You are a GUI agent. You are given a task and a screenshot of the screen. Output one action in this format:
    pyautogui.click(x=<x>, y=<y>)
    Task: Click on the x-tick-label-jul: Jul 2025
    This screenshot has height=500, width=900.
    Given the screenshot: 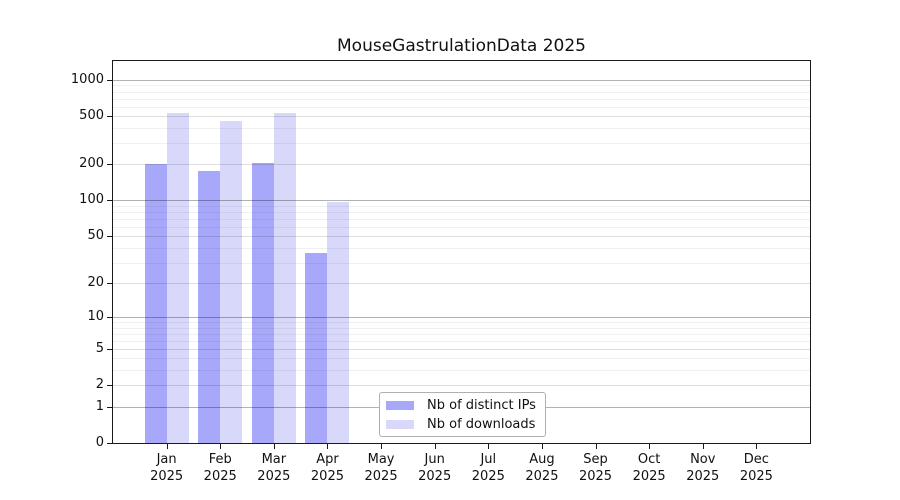 What is the action you would take?
    pyautogui.click(x=488, y=468)
    